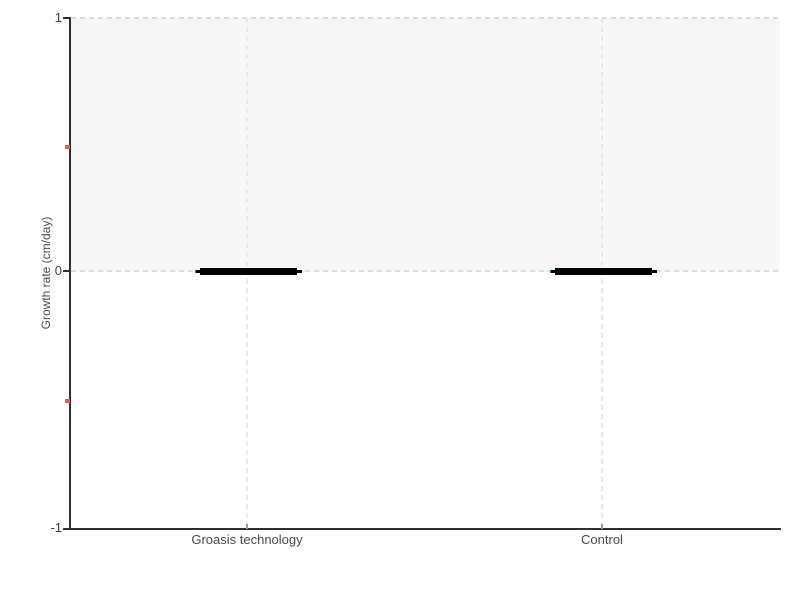  Describe the element at coordinates (58, 17) in the screenshot. I see `y-tick-label-1: 1` at that location.